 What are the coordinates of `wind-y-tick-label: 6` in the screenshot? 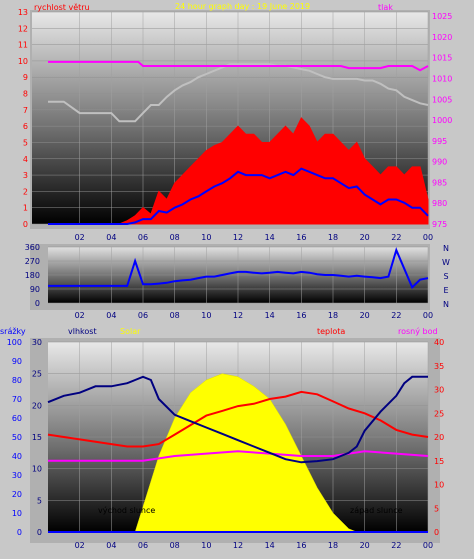 It's located at (25, 126).